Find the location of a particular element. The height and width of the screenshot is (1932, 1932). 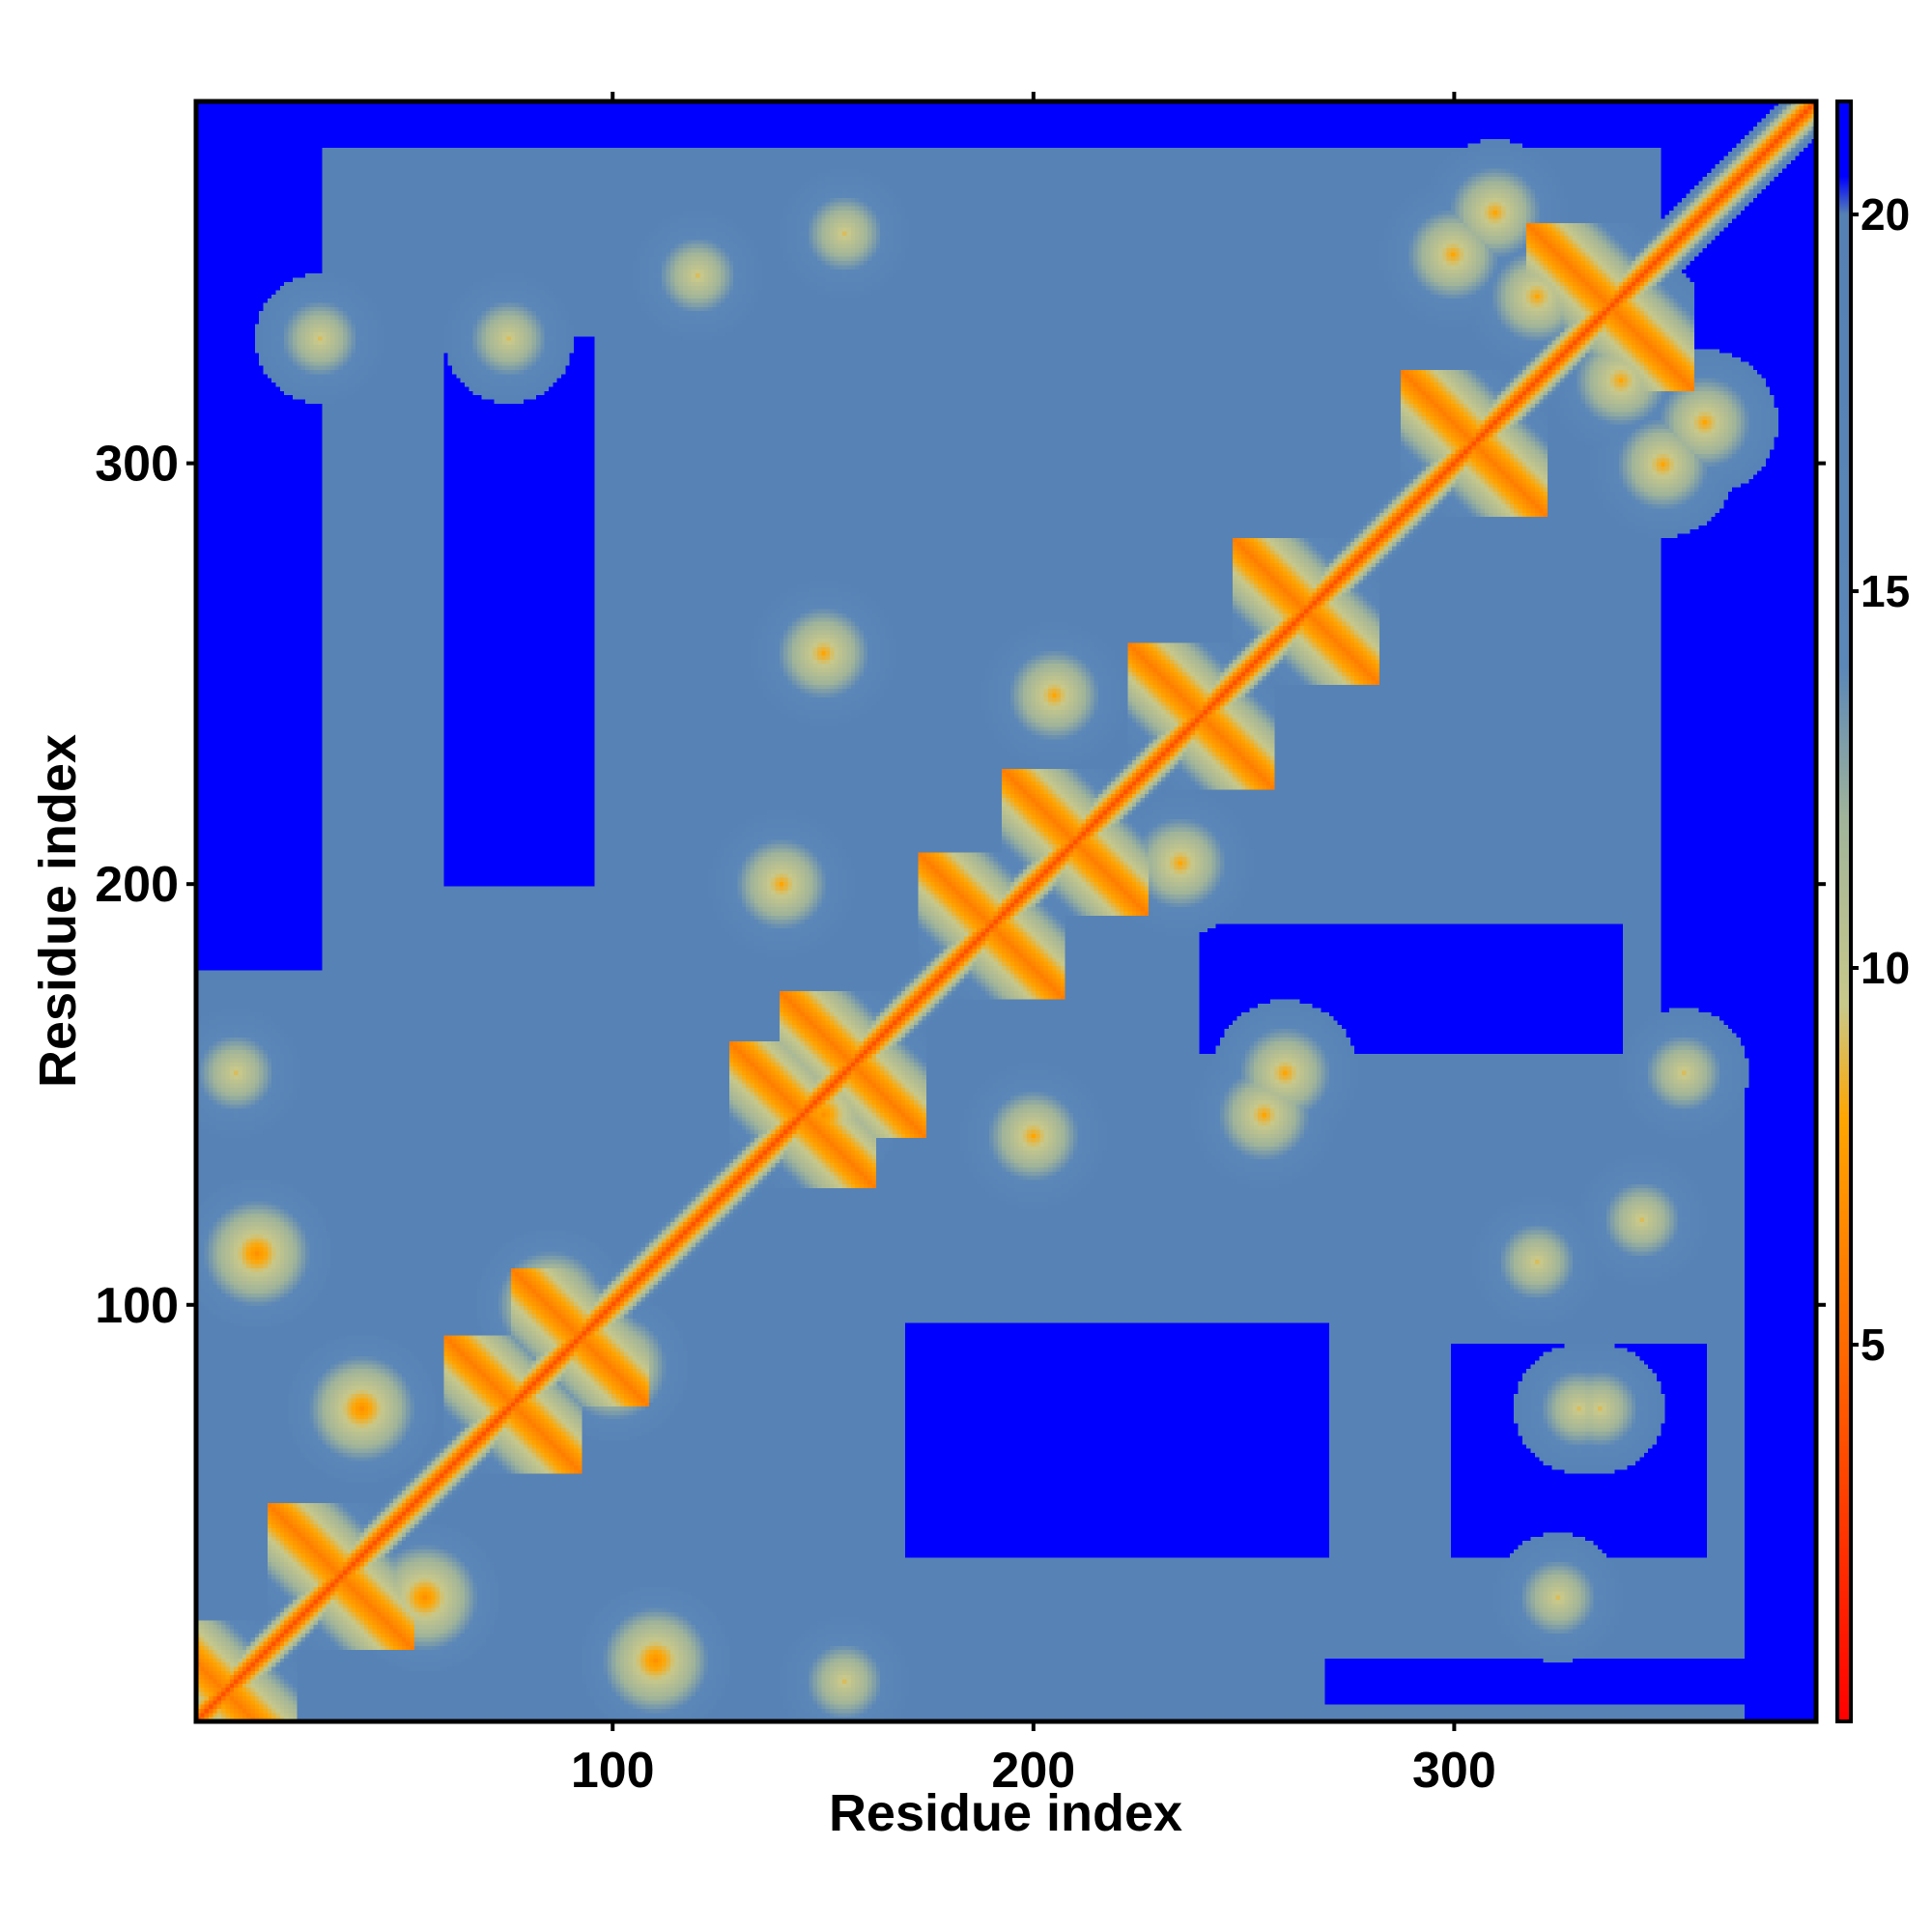

y-tick-label: 300 is located at coordinates (137, 465).